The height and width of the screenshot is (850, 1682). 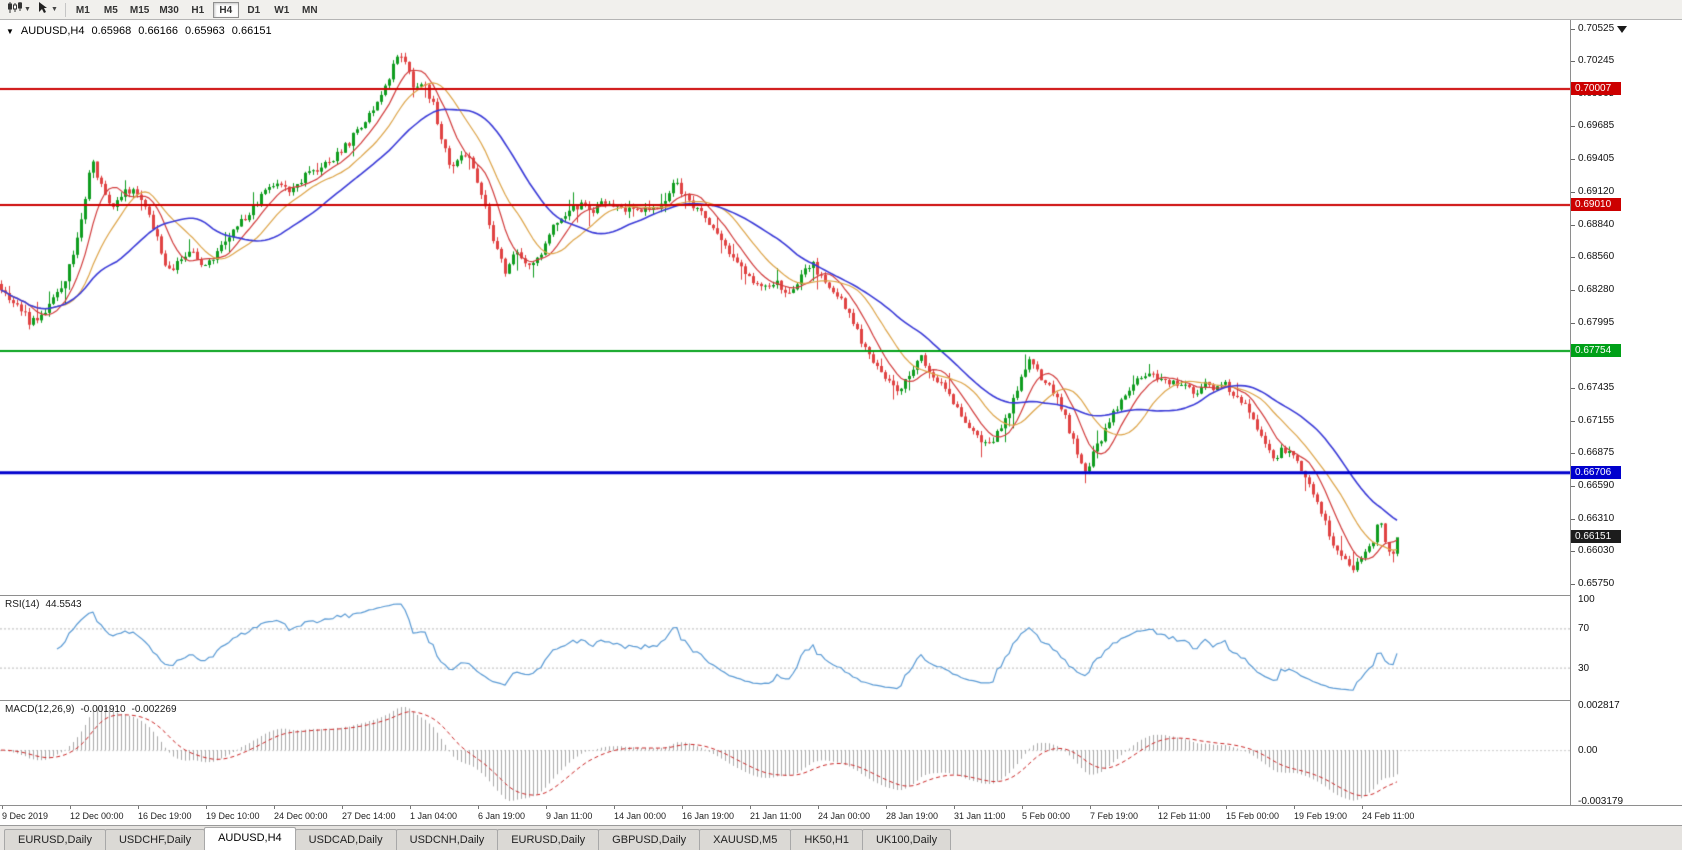 I want to click on time-tick-label: 6 Jan 19:00, so click(x=502, y=816).